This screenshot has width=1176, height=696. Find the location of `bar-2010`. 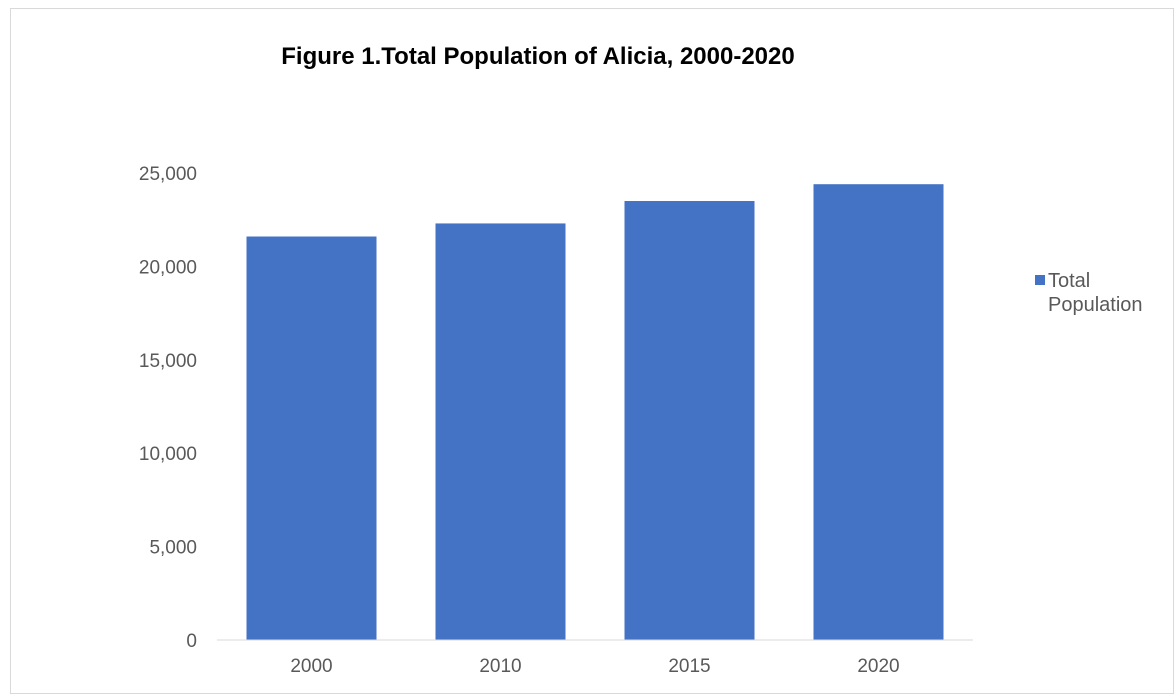

bar-2010 is located at coordinates (500, 431).